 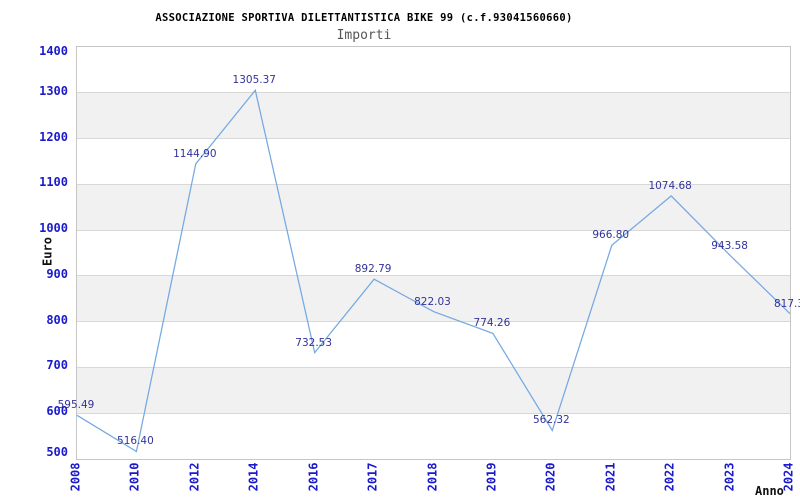 What do you see at coordinates (610, 477) in the screenshot?
I see `x-tick-label: 2021` at bounding box center [610, 477].